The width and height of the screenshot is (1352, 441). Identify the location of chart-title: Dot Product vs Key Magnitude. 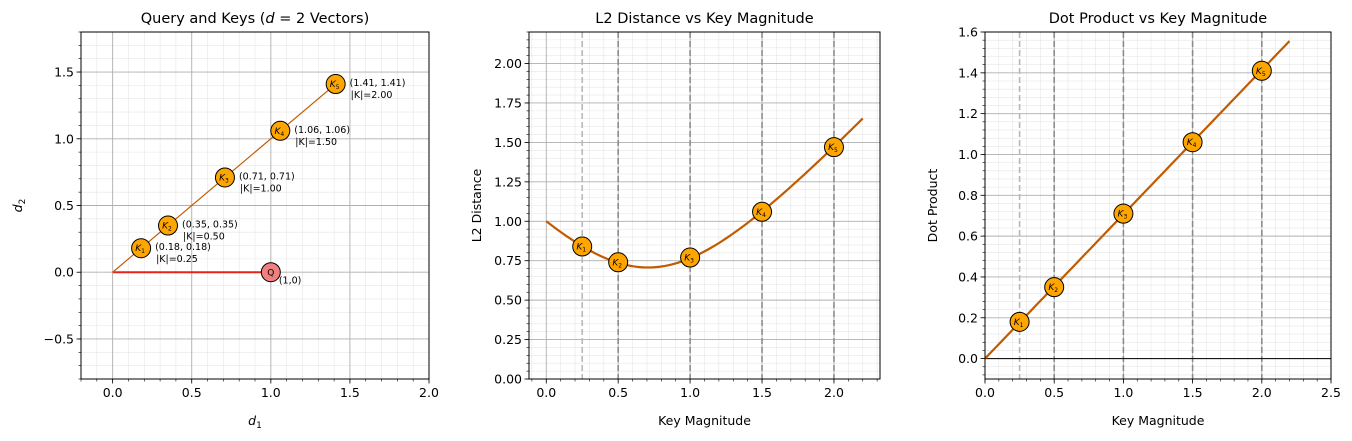
(1158, 19).